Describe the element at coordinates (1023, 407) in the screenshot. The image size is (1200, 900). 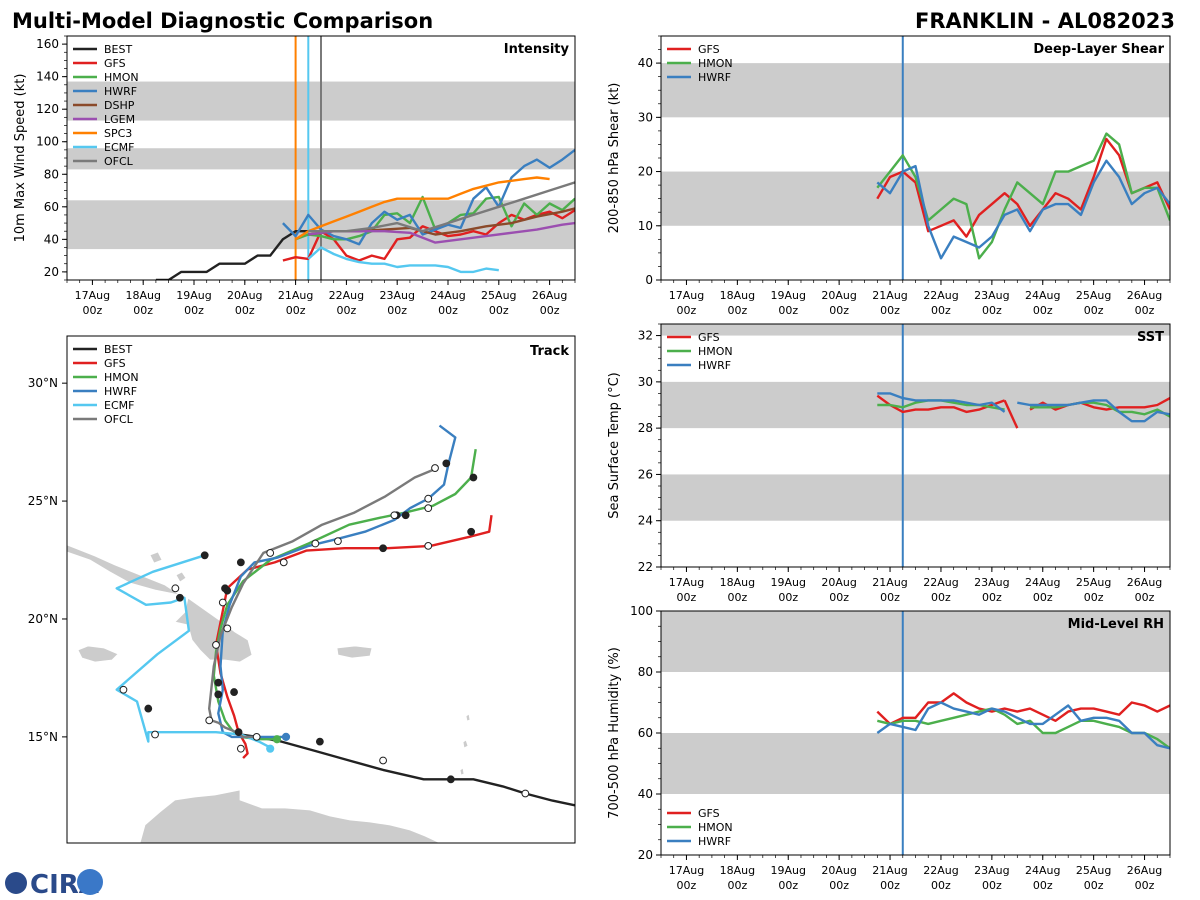
I see `sst-line-hwrf` at that location.